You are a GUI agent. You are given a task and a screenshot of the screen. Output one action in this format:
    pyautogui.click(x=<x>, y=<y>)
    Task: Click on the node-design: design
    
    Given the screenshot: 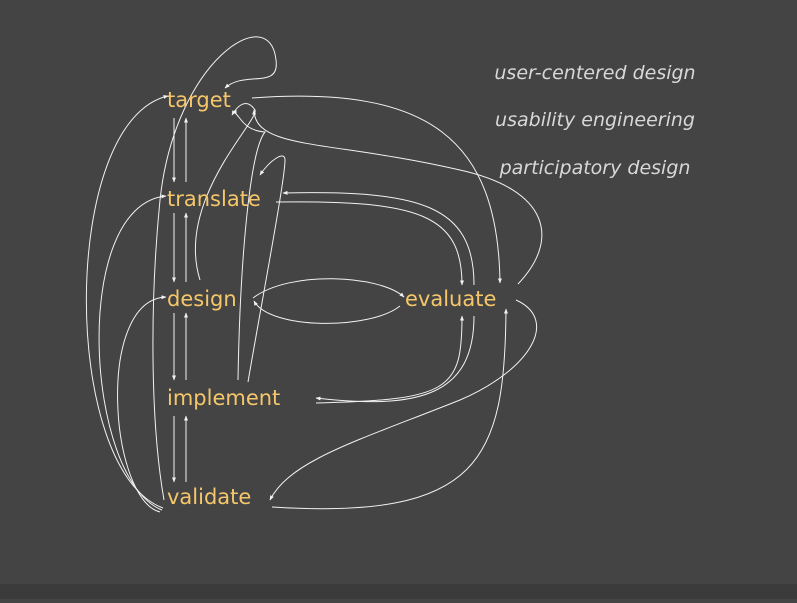 What is the action you would take?
    pyautogui.click(x=202, y=299)
    